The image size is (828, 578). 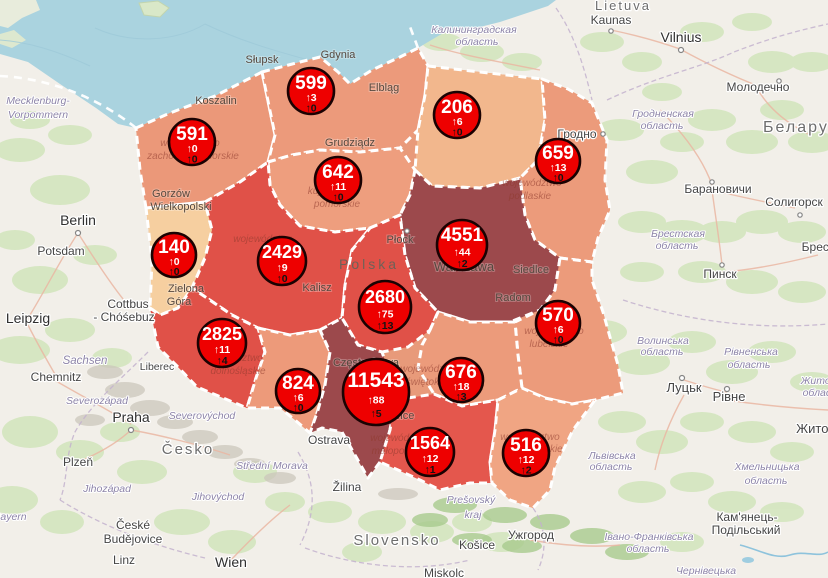 I want to click on marker-dolnoslaskie: 2825 ↑11 ↑4, so click(x=222, y=343).